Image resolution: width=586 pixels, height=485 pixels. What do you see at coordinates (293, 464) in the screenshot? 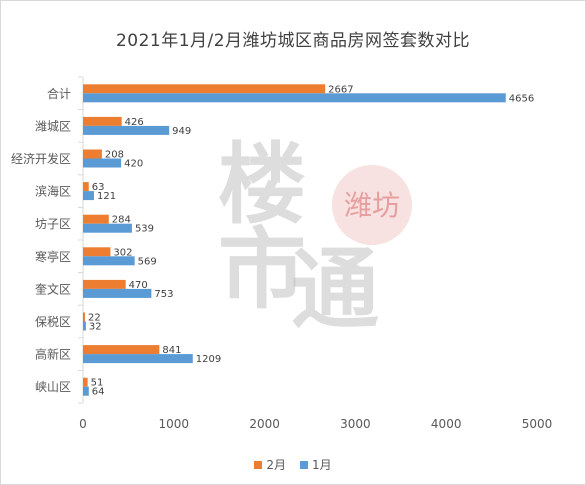
I see `chart-legend: 2月 1月` at bounding box center [293, 464].